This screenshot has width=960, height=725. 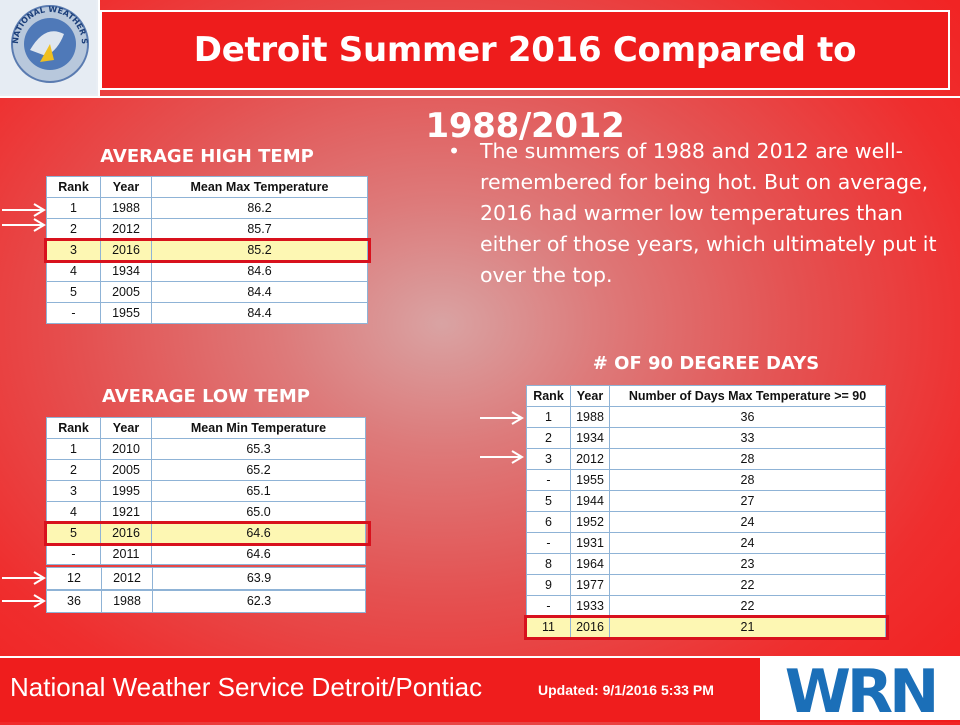 What do you see at coordinates (548, 522) in the screenshot?
I see `cell: 6` at bounding box center [548, 522].